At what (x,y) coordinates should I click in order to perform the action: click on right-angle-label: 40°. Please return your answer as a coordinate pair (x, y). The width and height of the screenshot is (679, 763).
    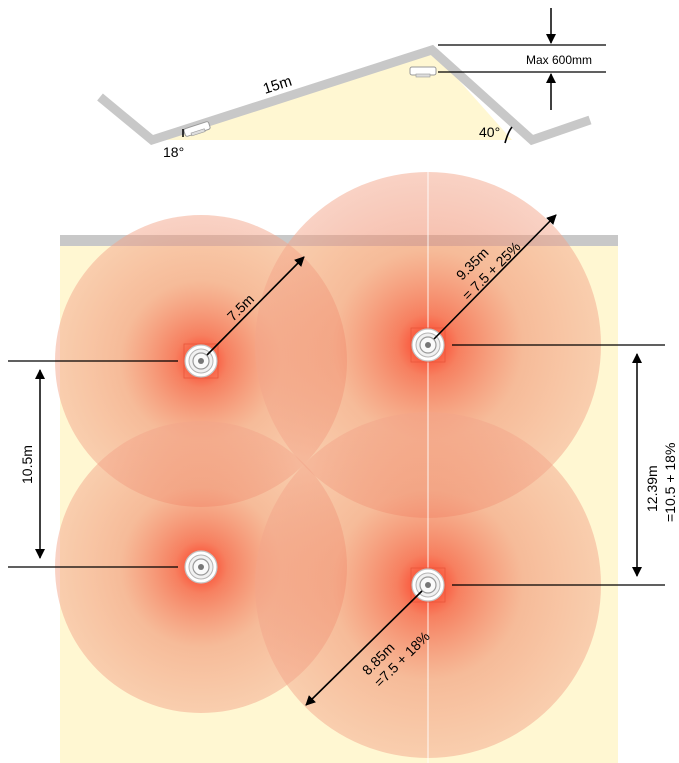
    Looking at the image, I should click on (489, 132).